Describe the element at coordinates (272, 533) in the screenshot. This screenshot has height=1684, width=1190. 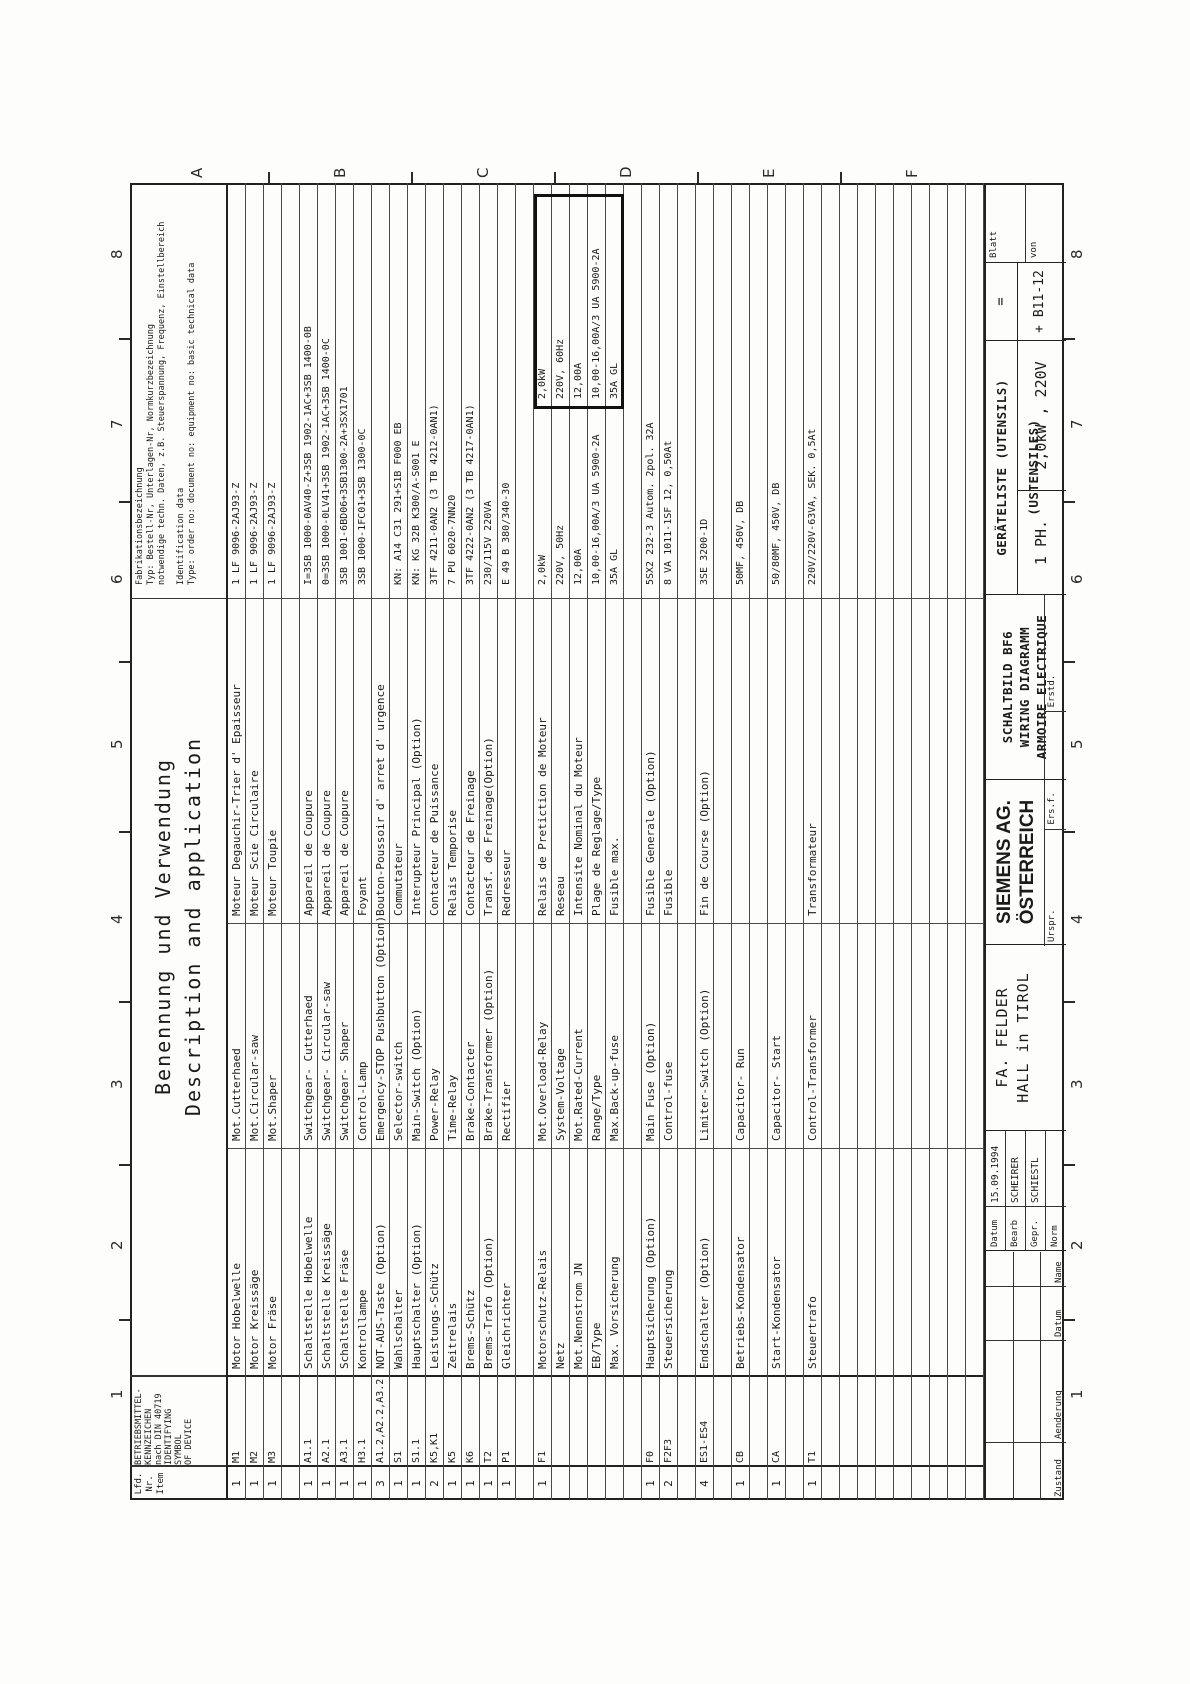
I see `ident-cell: 1 LF 9096-2AJ93-Z` at that location.